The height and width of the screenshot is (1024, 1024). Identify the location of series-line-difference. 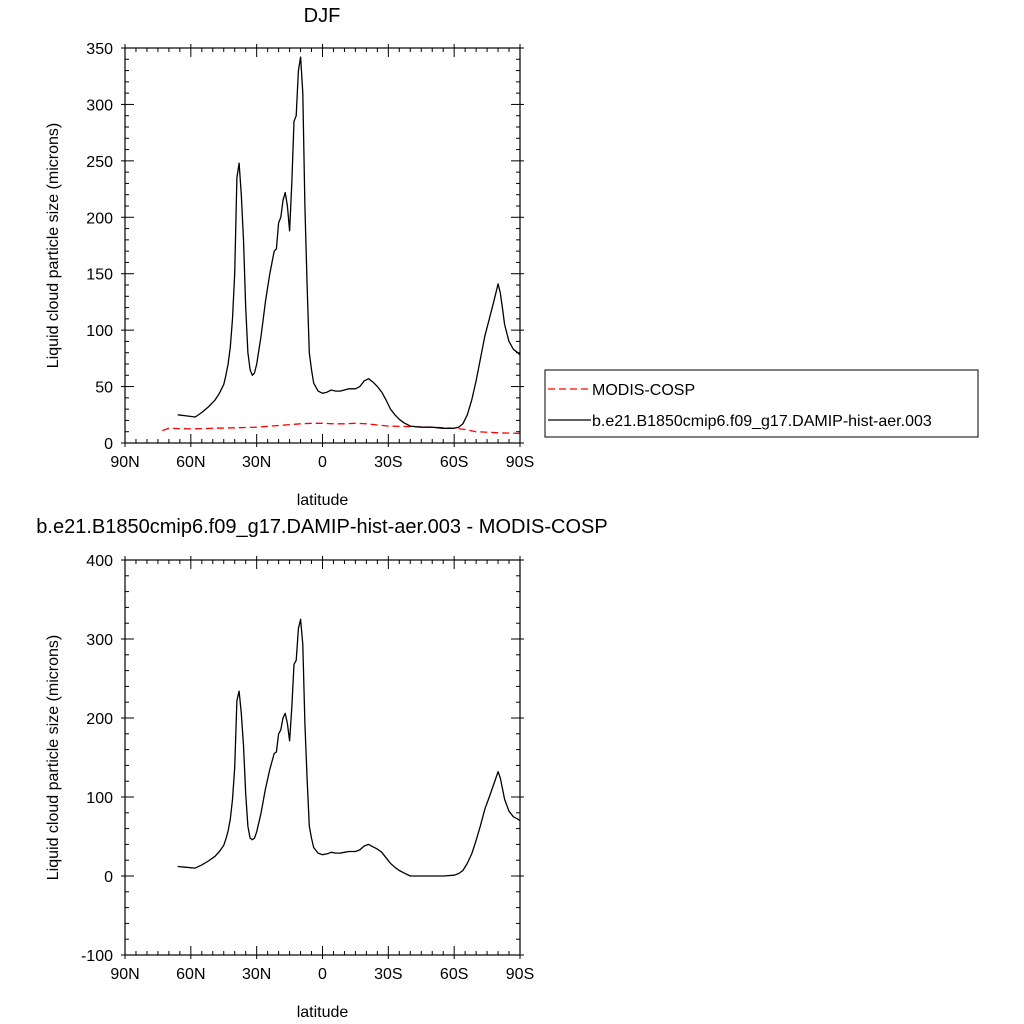
(349, 747).